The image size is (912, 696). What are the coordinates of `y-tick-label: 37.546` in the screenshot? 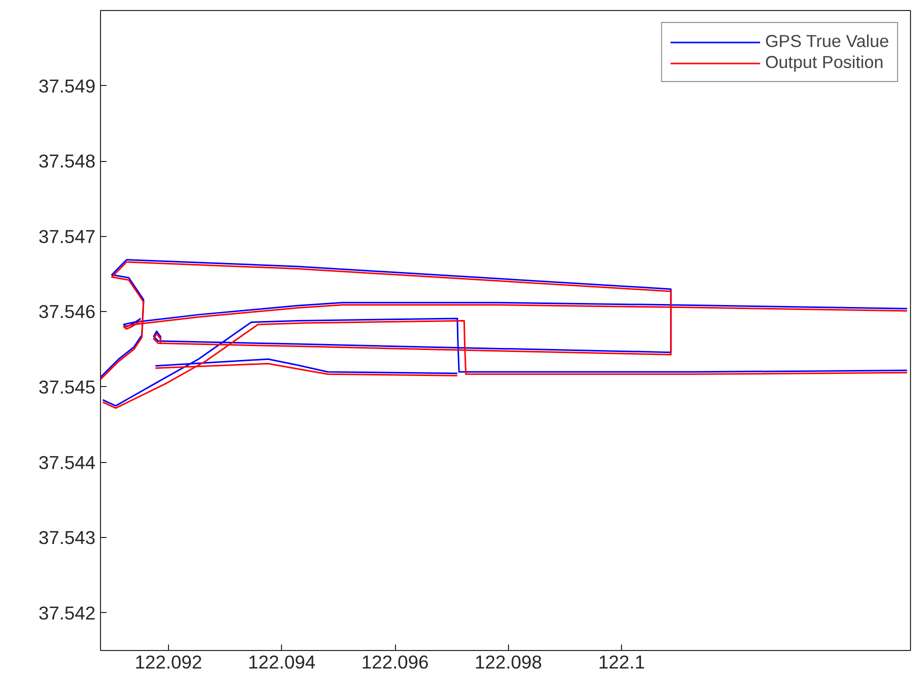 It's located at (67, 311).